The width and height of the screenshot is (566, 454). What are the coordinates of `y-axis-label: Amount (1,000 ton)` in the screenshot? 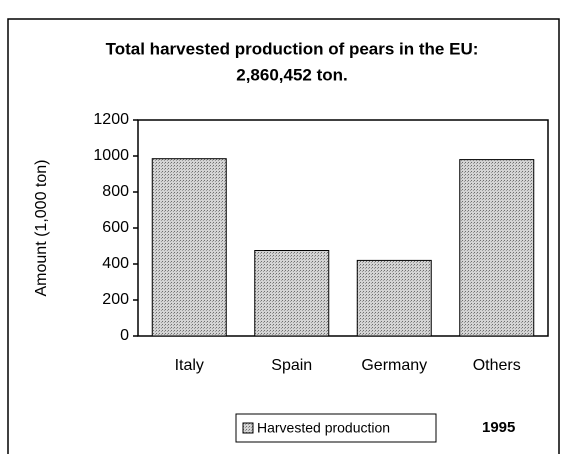 It's located at (41, 228).